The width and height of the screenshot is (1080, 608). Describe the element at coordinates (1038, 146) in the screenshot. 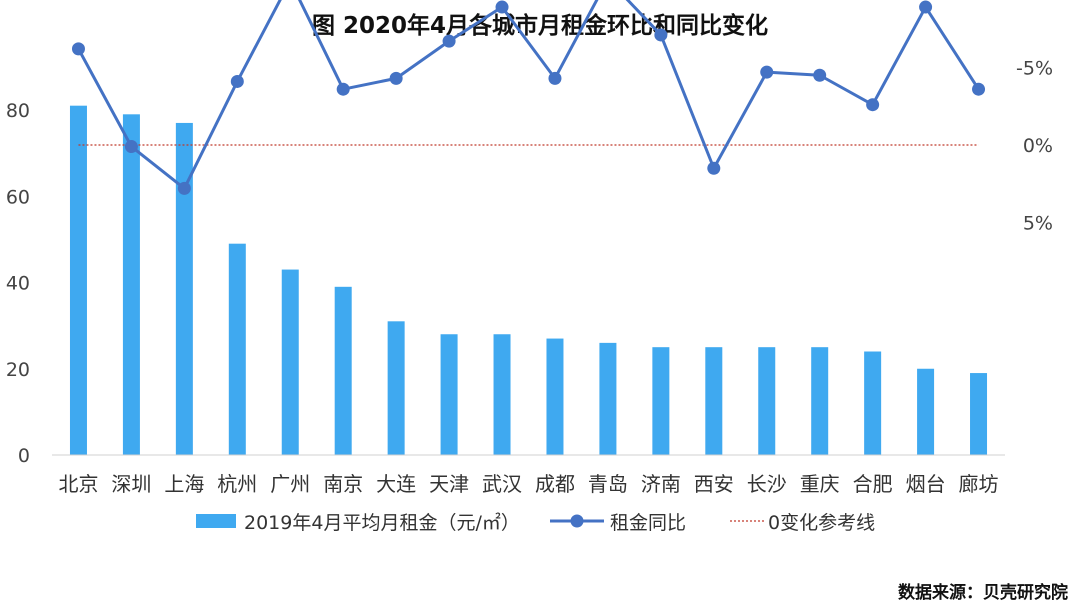

I see `right-axis-tick: 0%` at that location.